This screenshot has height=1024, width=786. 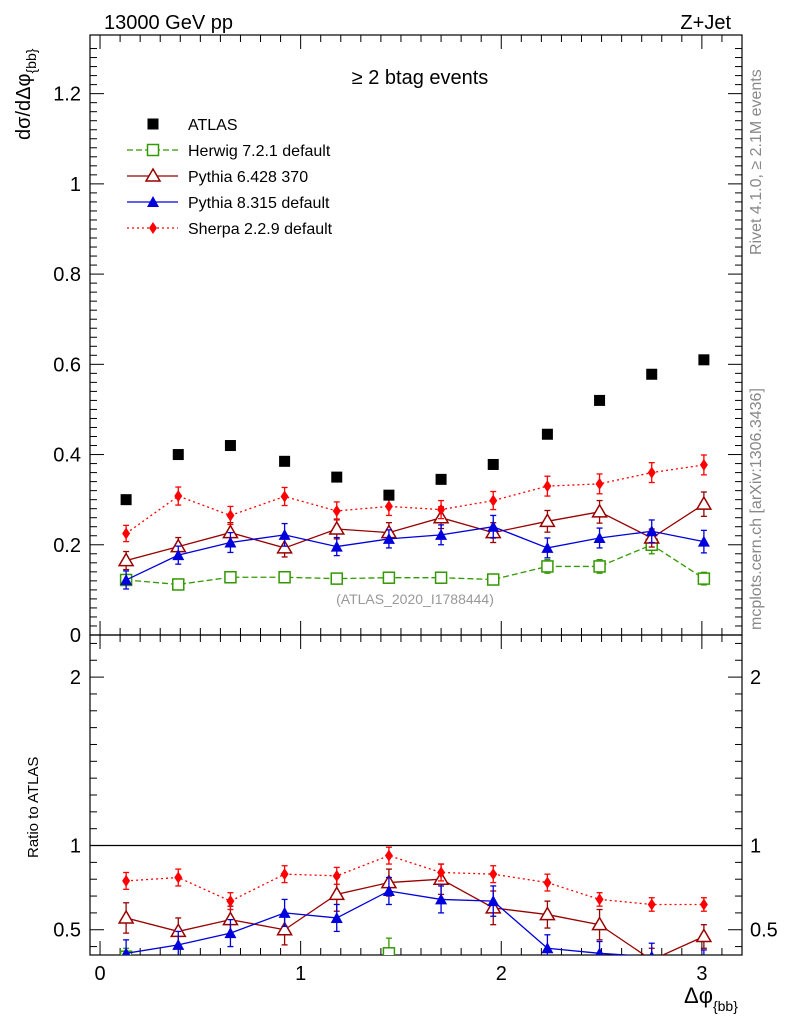 I want to click on ratio-tick-label-right: 0.5, so click(x=764, y=931).